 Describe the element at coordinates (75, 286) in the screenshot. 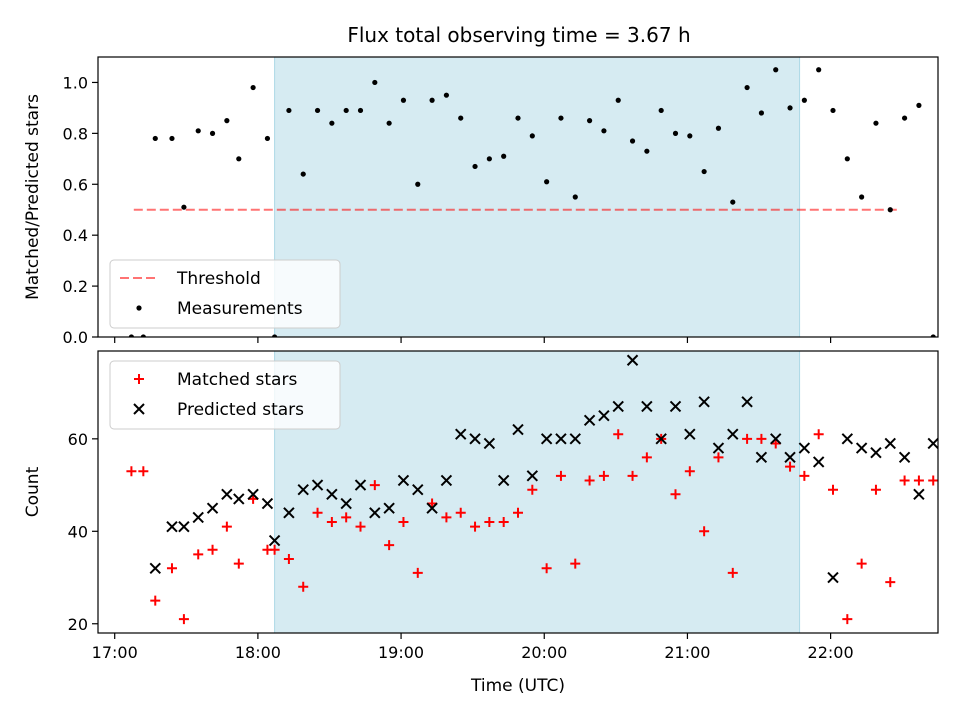

I see `y-tick-label: 0.2` at that location.